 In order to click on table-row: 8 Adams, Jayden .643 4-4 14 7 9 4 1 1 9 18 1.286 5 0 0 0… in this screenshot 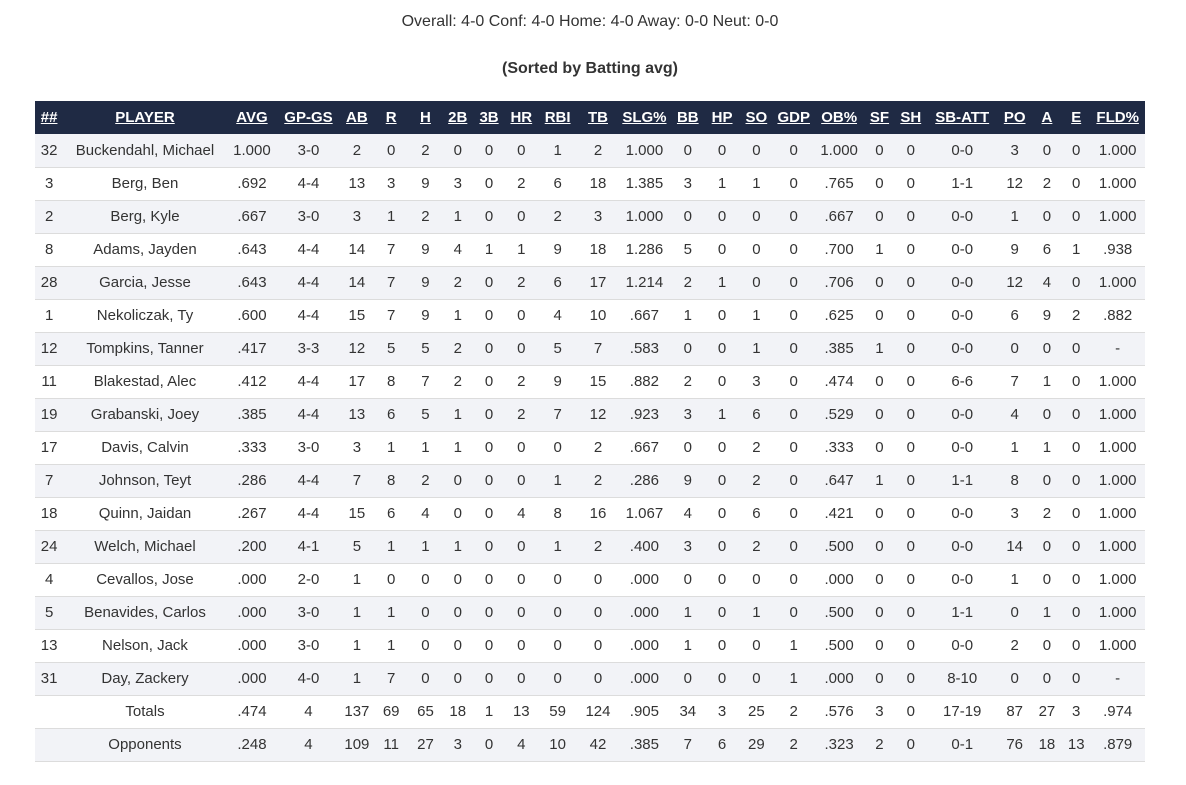, I will do `click(590, 249)`.